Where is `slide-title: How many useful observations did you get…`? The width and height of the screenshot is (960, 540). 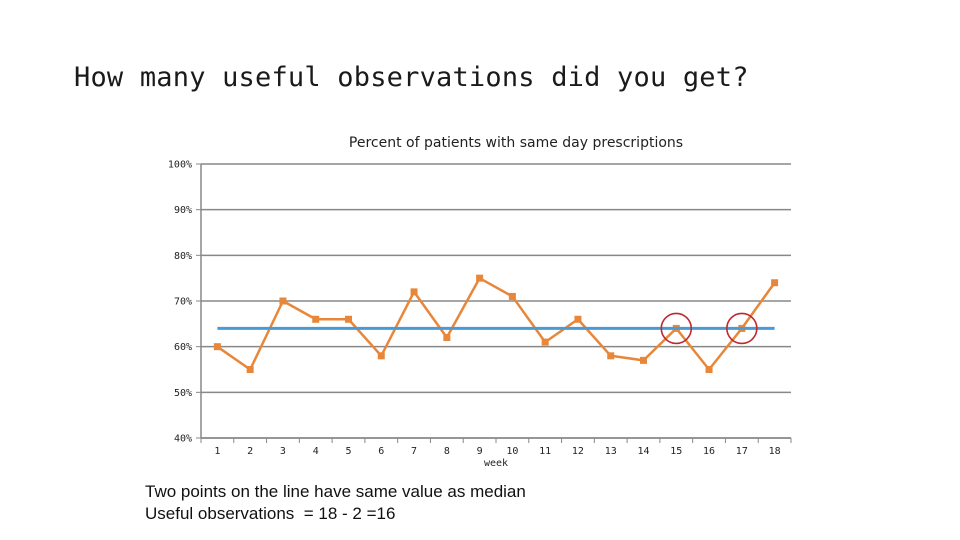
slide-title: How many useful observations did you get… is located at coordinates (411, 77).